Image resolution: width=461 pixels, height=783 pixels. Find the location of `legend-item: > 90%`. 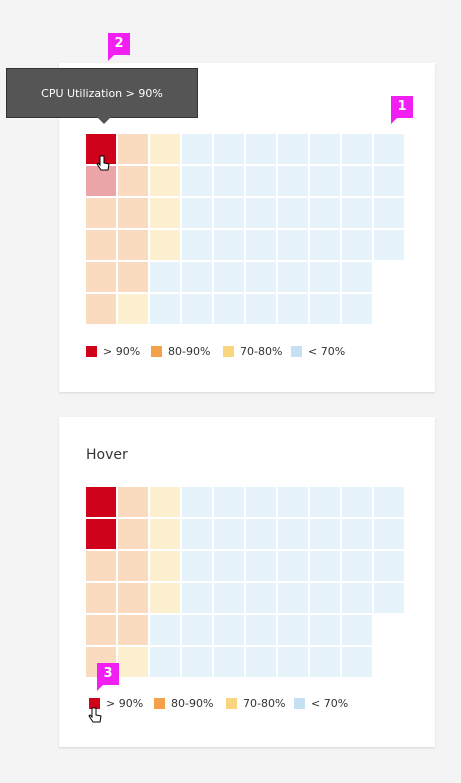

legend-item: > 90% is located at coordinates (113, 351).